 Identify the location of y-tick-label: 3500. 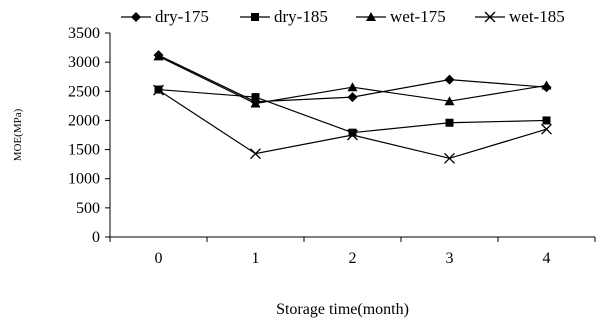
(84, 33).